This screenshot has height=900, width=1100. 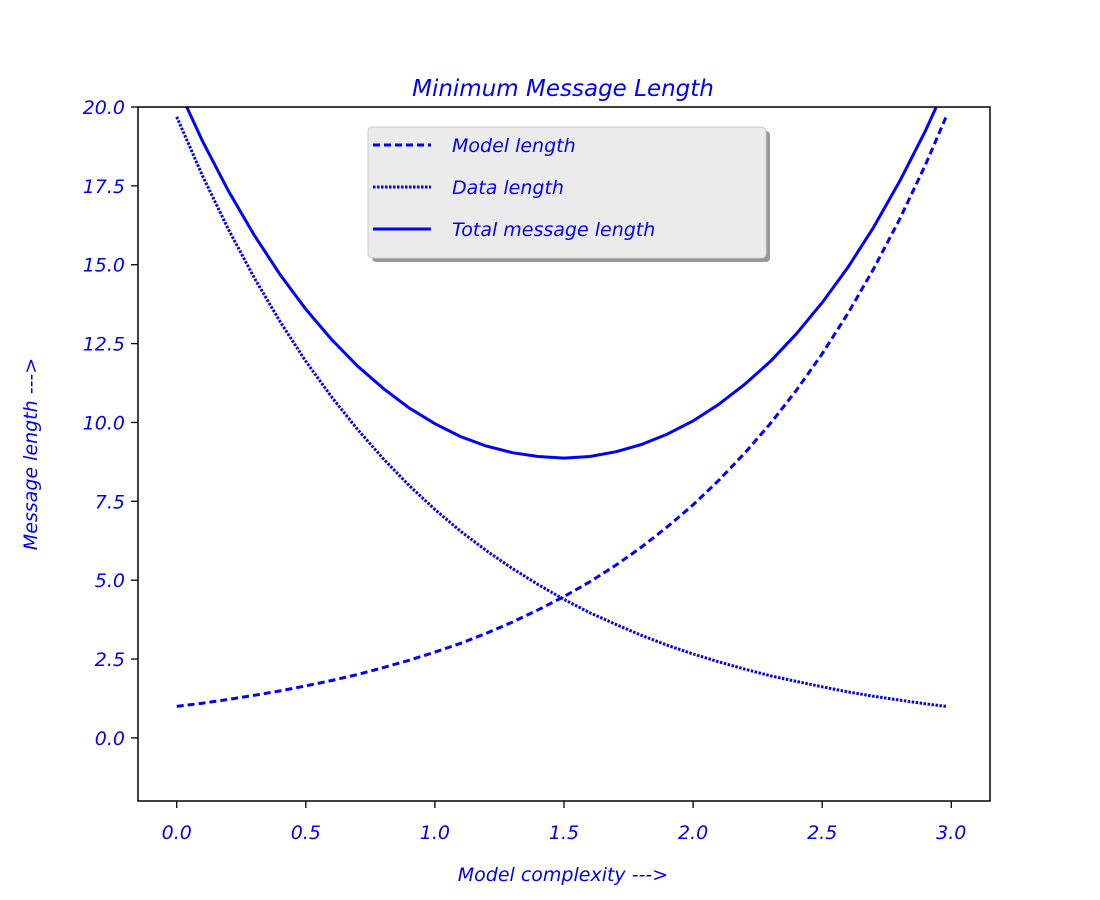 What do you see at coordinates (110, 581) in the screenshot?
I see `y-tick-label: 5.0` at bounding box center [110, 581].